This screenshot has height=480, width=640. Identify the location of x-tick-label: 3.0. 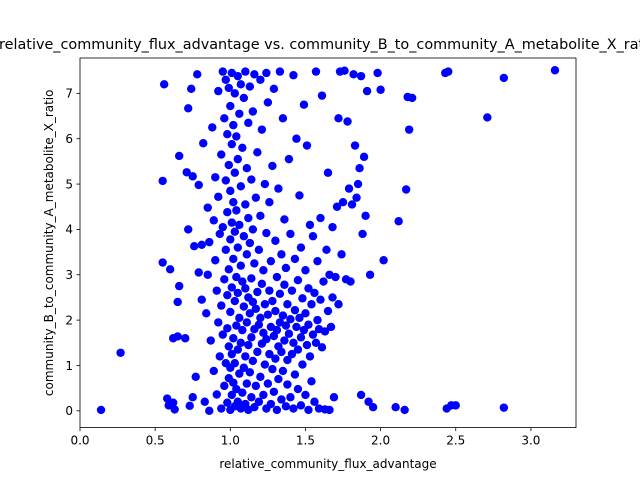
(530, 441).